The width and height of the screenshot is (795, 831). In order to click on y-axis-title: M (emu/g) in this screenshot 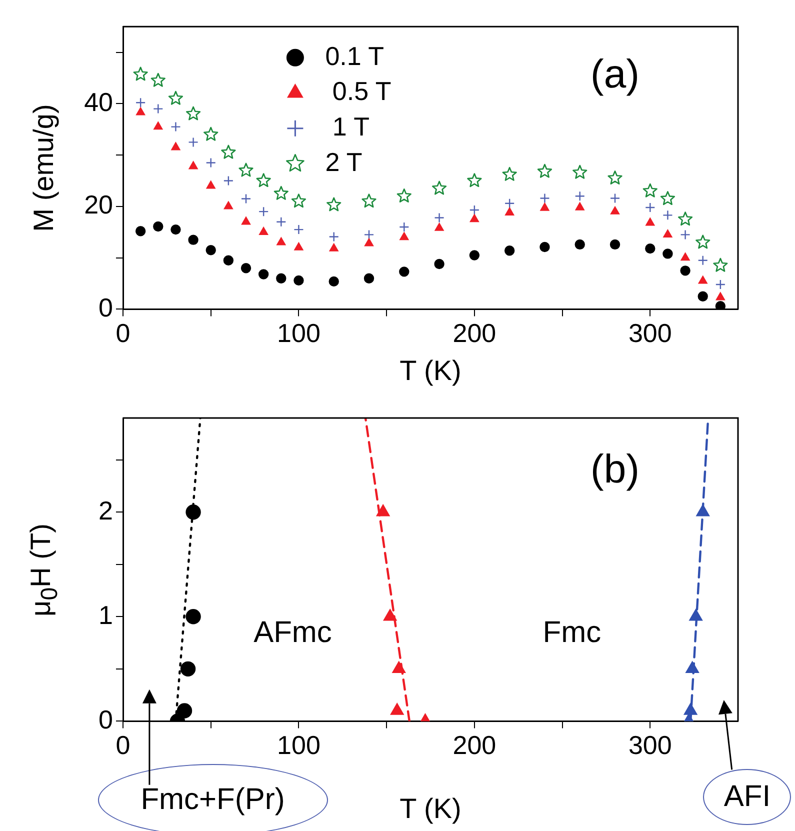, I will do `click(44, 168)`.